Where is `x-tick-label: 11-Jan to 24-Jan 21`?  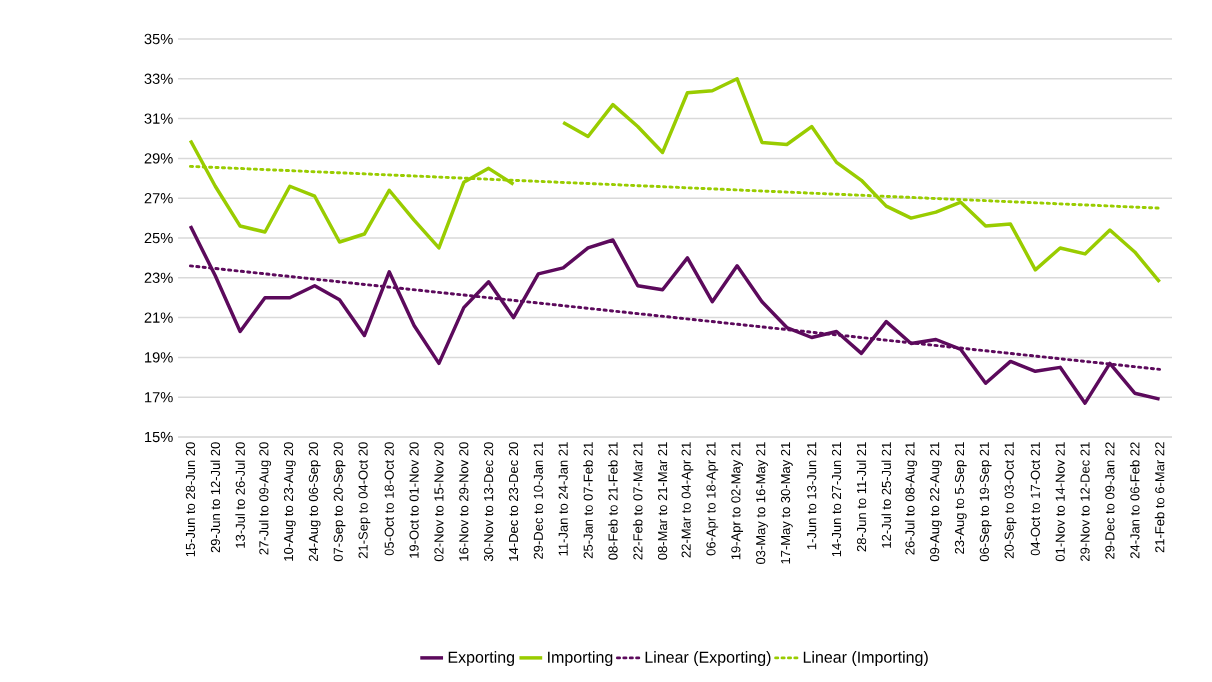 x-tick-label: 11-Jan to 24-Jan 21 is located at coordinates (563, 499).